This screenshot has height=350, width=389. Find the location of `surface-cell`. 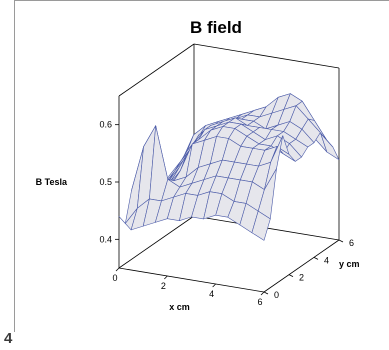

surface-cell is located at coordinates (261, 225).